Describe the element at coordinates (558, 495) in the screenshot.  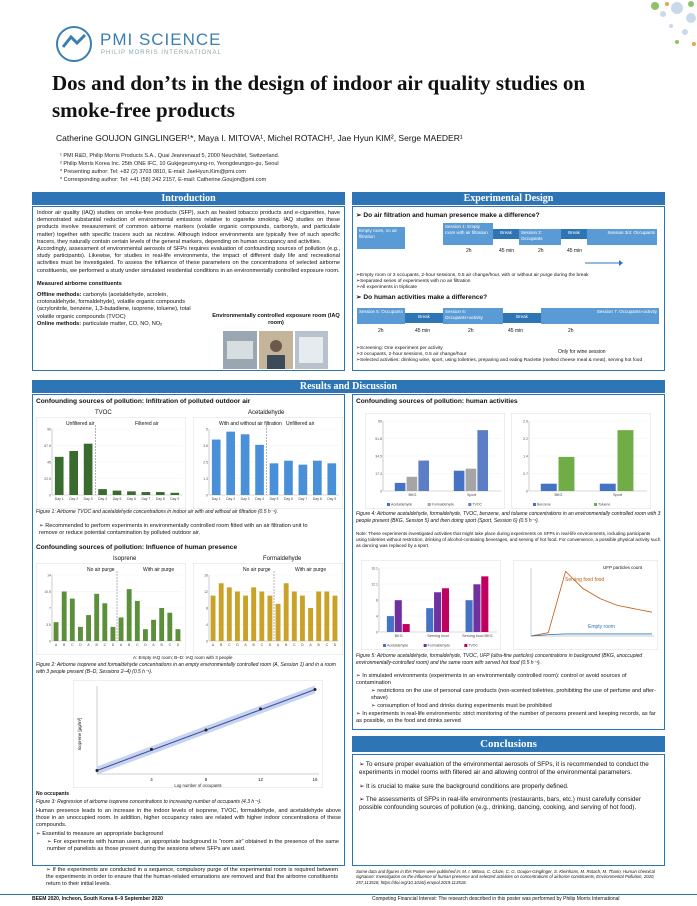
I see `x-tick-label: BKG` at that location.